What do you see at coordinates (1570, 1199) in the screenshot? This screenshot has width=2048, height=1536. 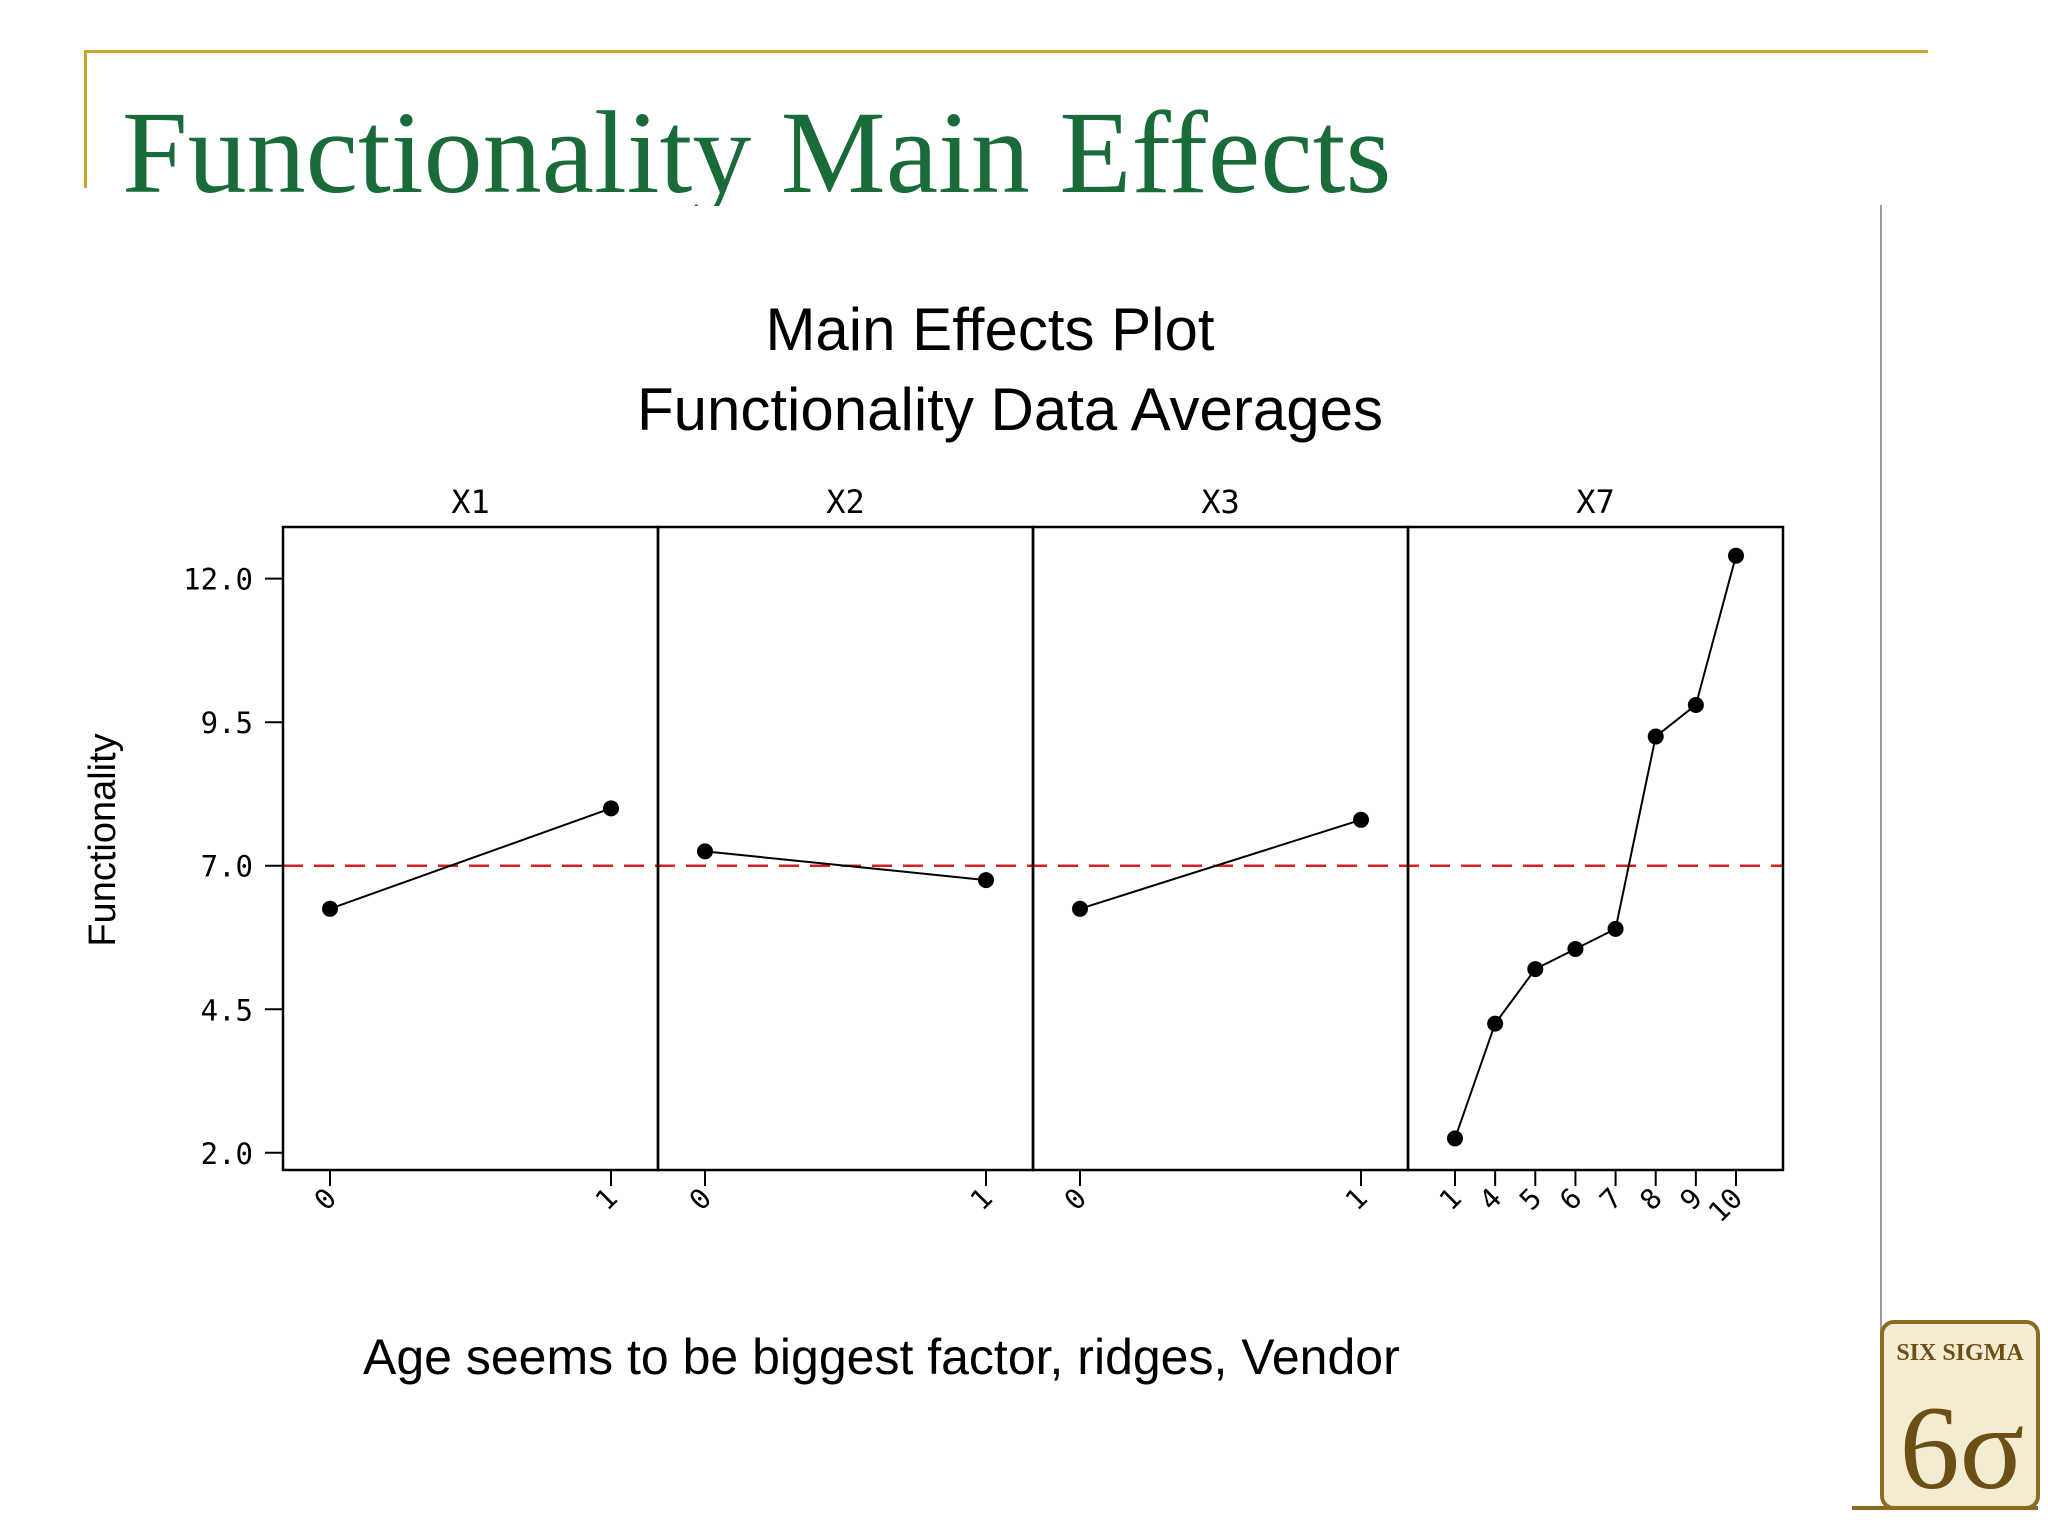 I see `x-tick-label: 6` at bounding box center [1570, 1199].